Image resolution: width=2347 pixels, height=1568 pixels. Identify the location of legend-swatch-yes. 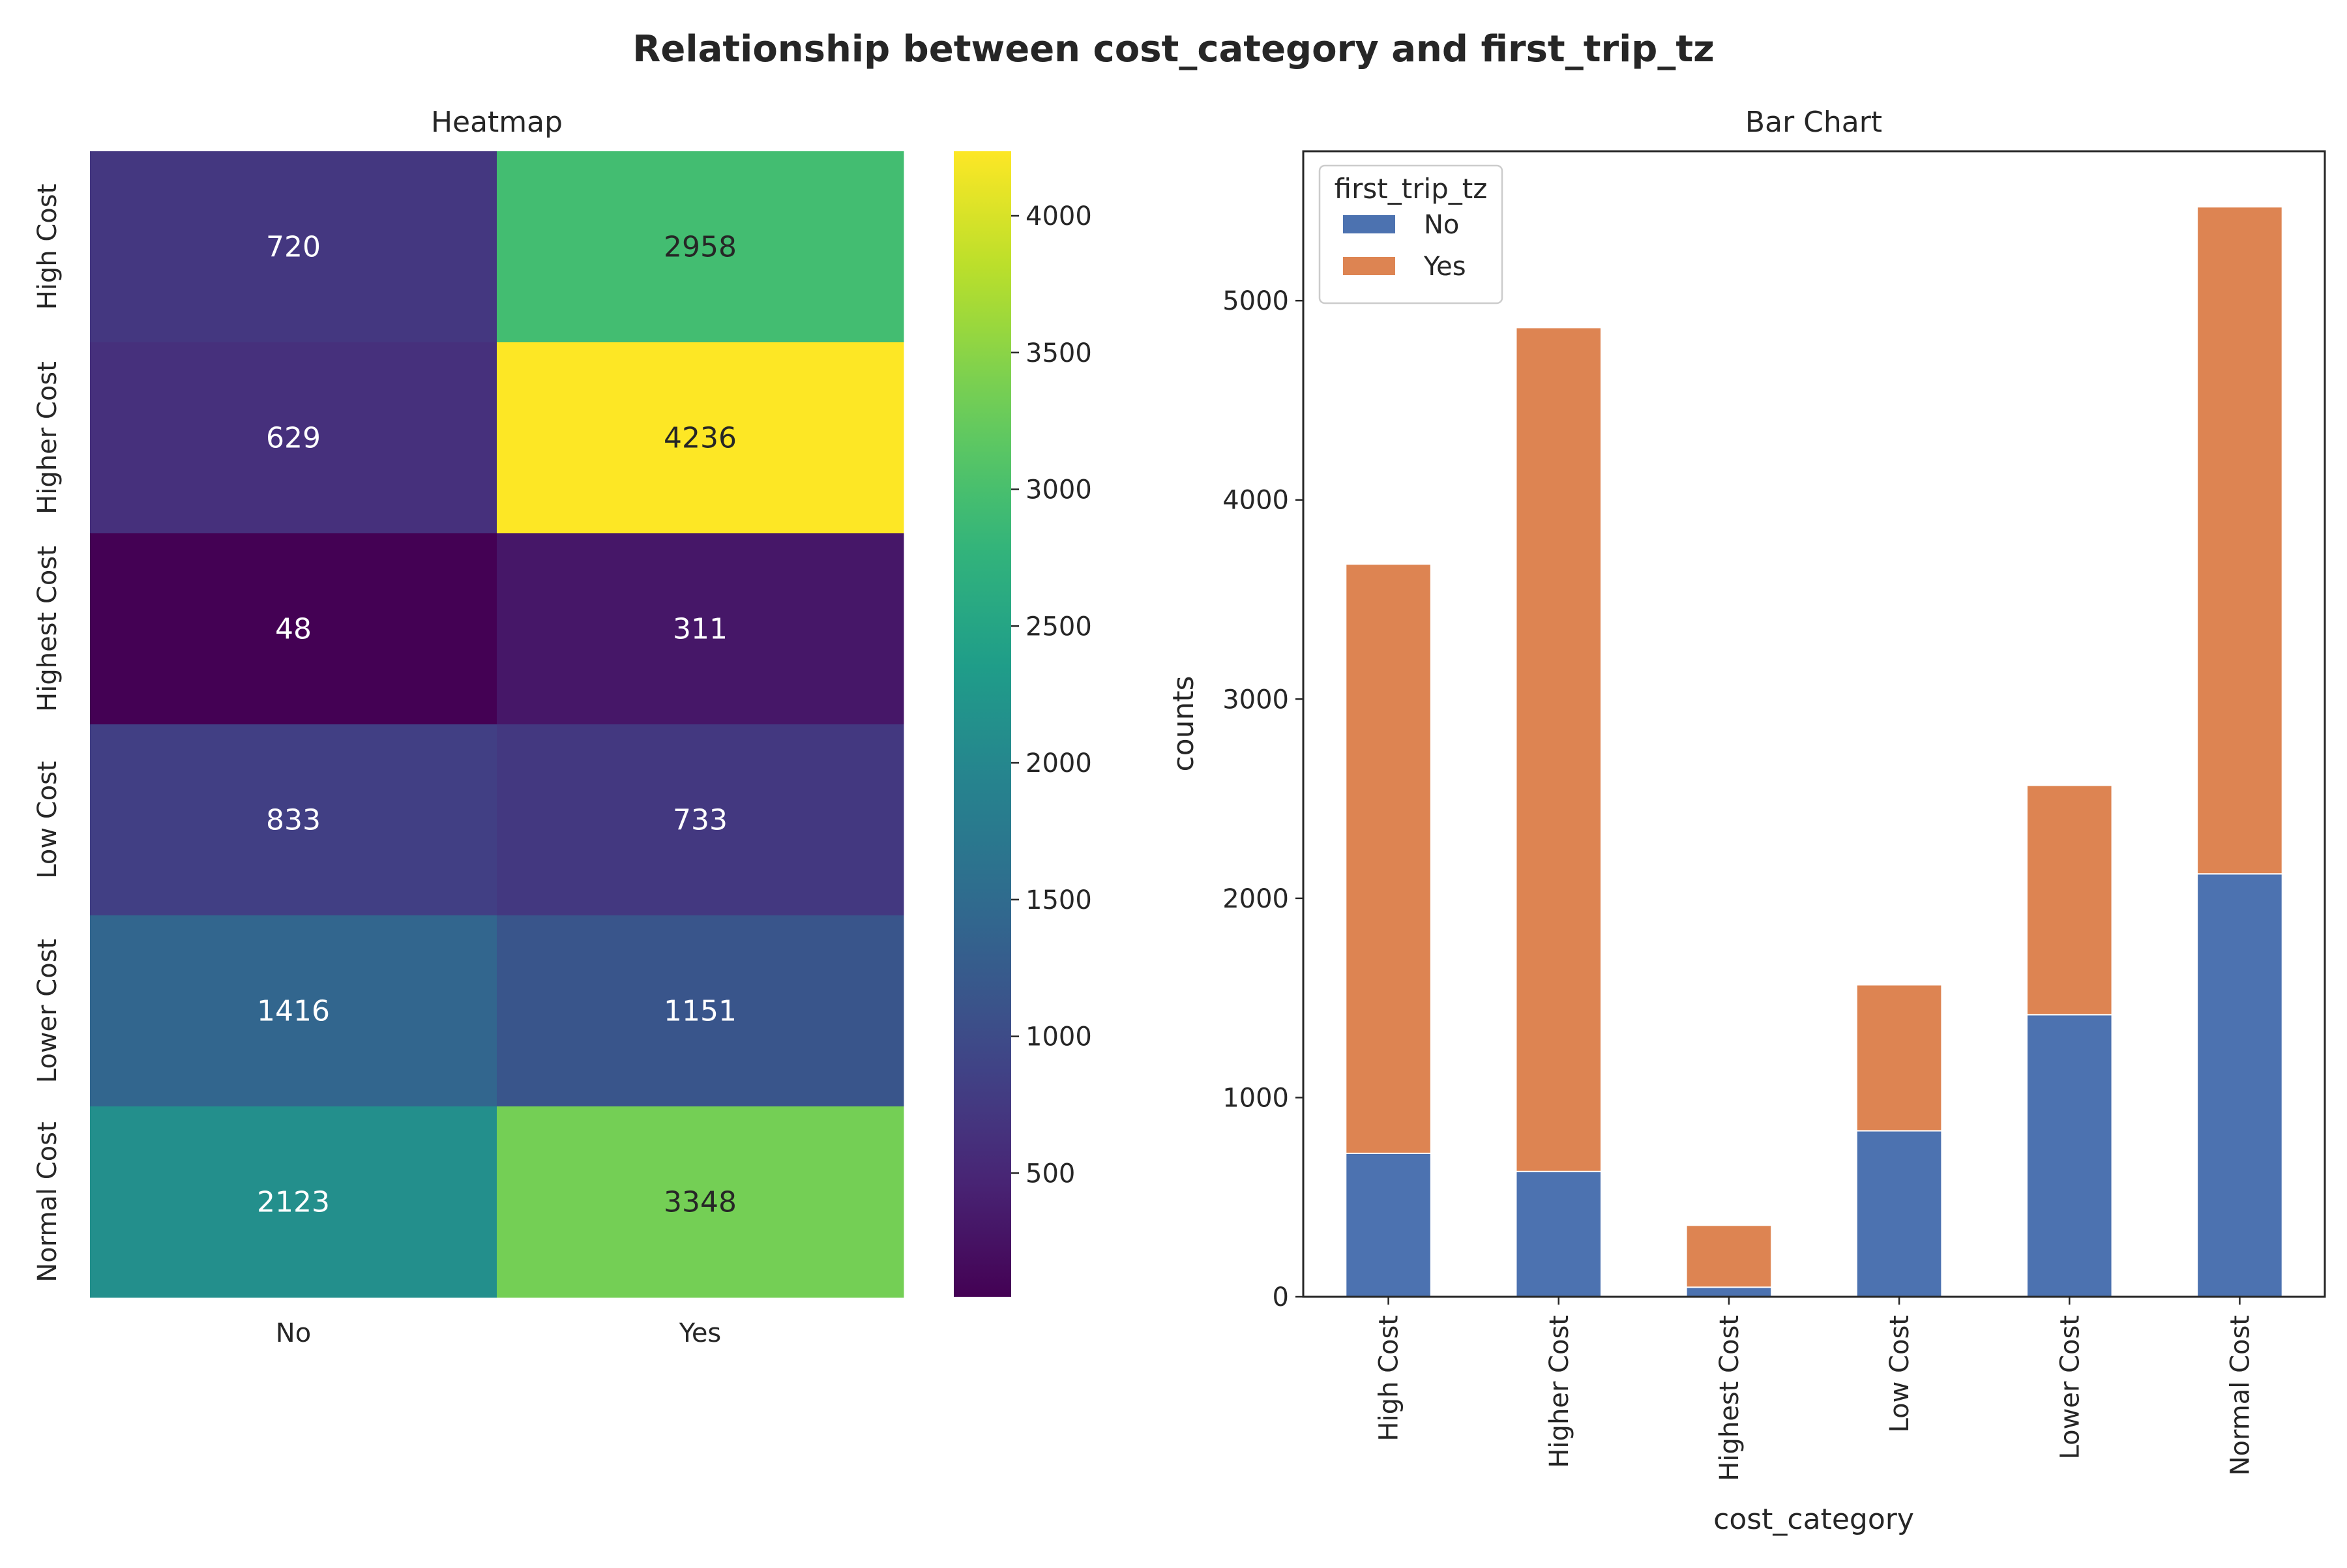
(1369, 266).